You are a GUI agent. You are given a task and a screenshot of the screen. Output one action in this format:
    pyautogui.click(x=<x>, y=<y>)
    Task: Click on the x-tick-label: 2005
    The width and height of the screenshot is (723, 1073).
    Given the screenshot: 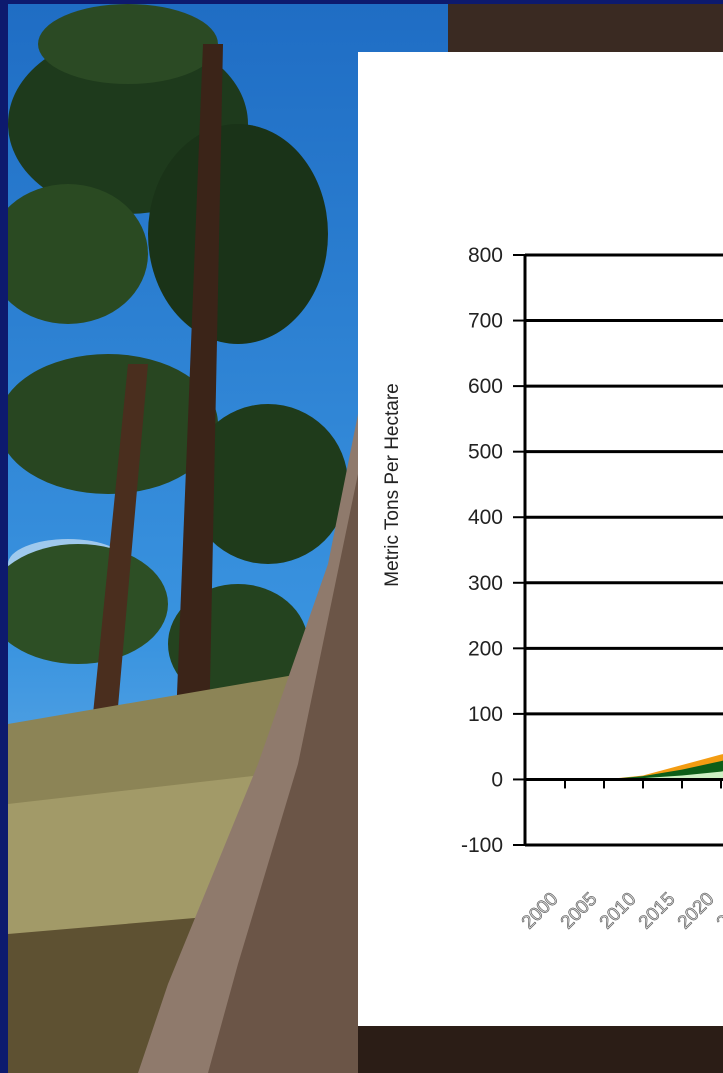 What is the action you would take?
    pyautogui.click(x=579, y=911)
    